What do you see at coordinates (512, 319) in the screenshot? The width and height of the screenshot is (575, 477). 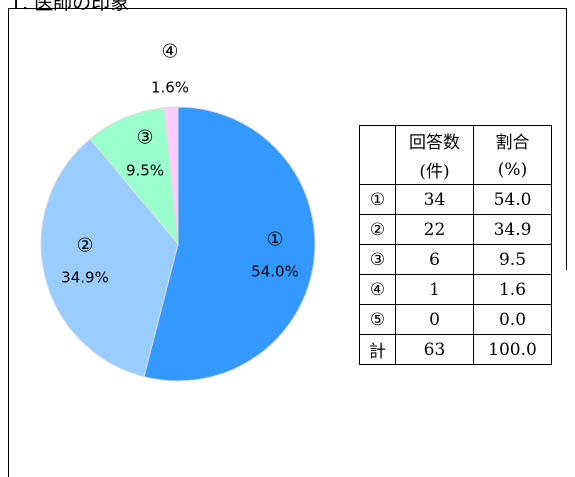 I see `table-cell: 0.0` at bounding box center [512, 319].